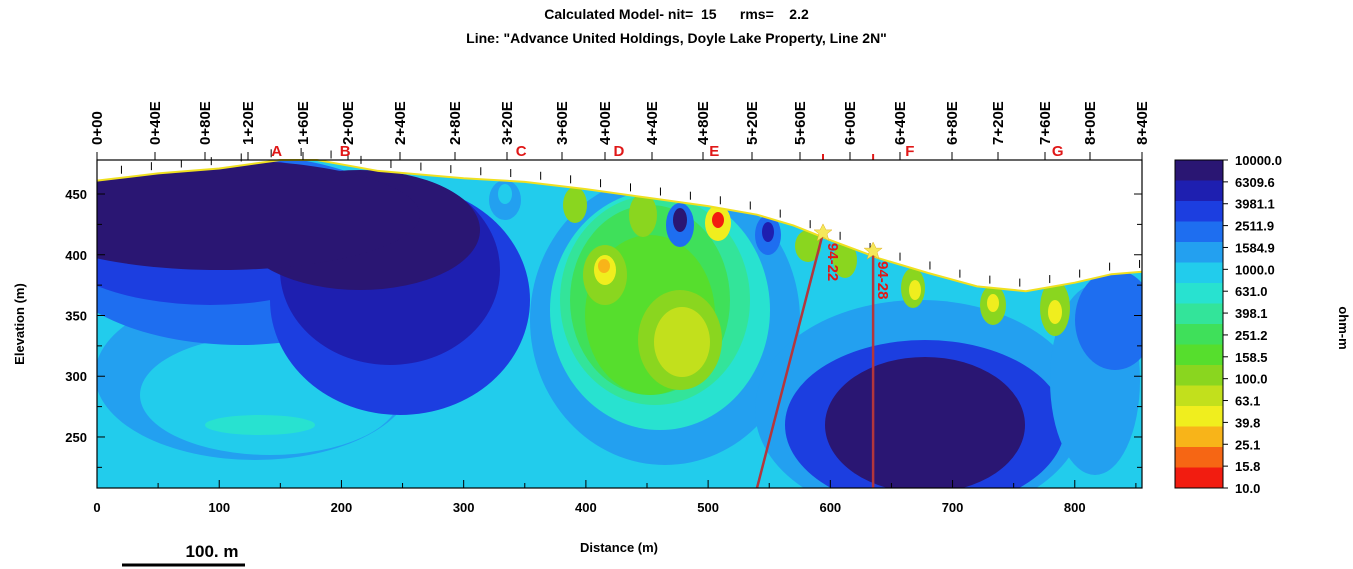 The height and width of the screenshot is (569, 1353). What do you see at coordinates (830, 507) in the screenshot?
I see `x-tick-label: 600` at bounding box center [830, 507].